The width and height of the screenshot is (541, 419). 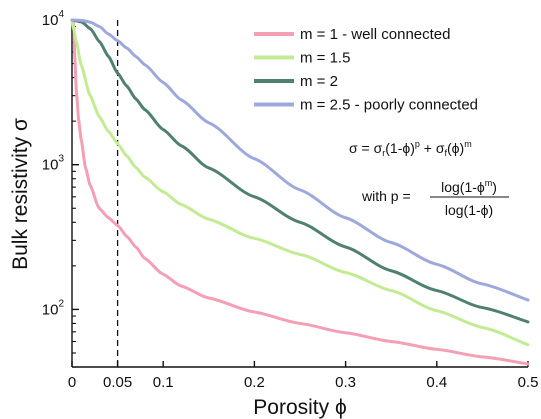 I want to click on x-tick-label: 0.05, so click(x=117, y=382).